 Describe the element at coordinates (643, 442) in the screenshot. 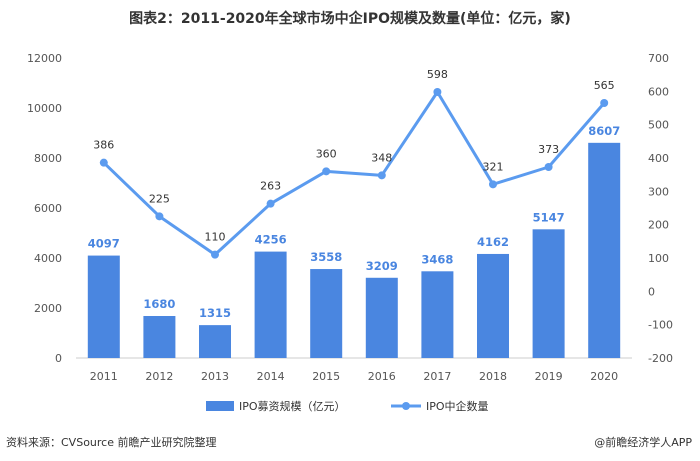

I see `footer-brand: @前瞻经济学人APP` at that location.